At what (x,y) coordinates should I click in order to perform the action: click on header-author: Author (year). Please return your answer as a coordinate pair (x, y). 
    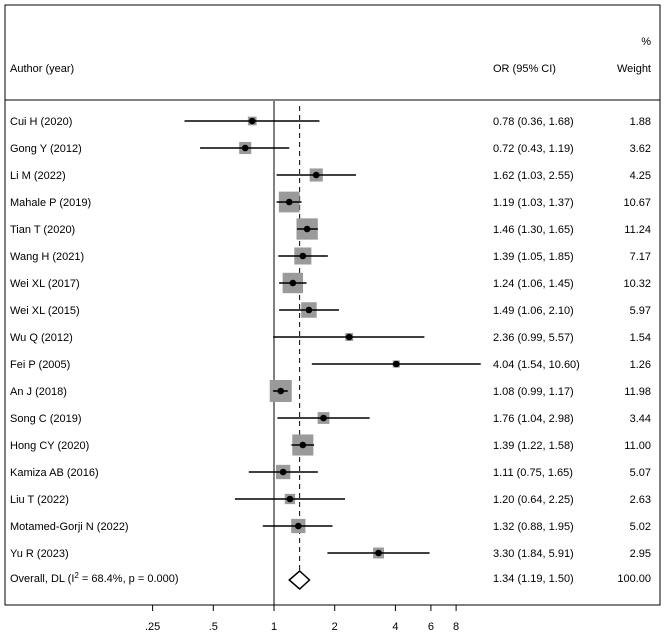
    Looking at the image, I should click on (42, 69).